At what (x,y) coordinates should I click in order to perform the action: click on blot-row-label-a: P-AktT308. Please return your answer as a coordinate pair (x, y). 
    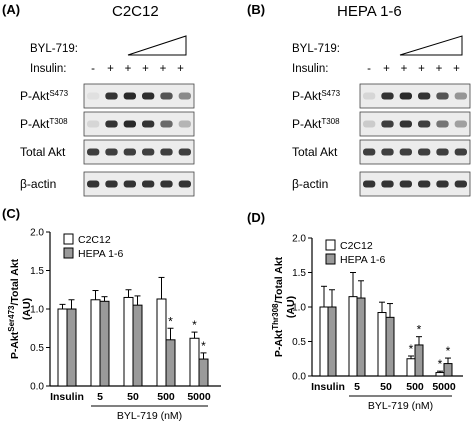
    Looking at the image, I should click on (44, 124).